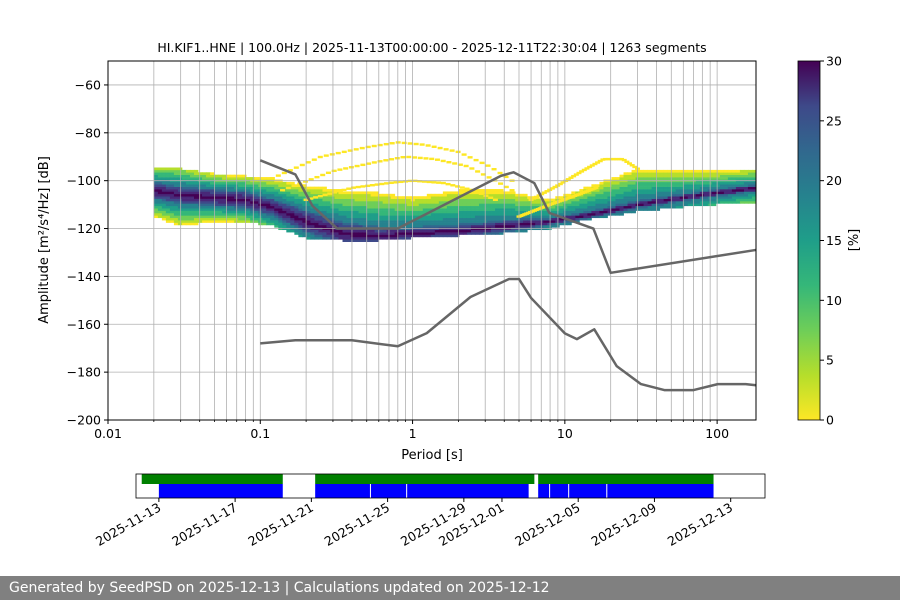  Describe the element at coordinates (357, 524) in the screenshot. I see `timeline-date-label: 2025-11-25` at that location.